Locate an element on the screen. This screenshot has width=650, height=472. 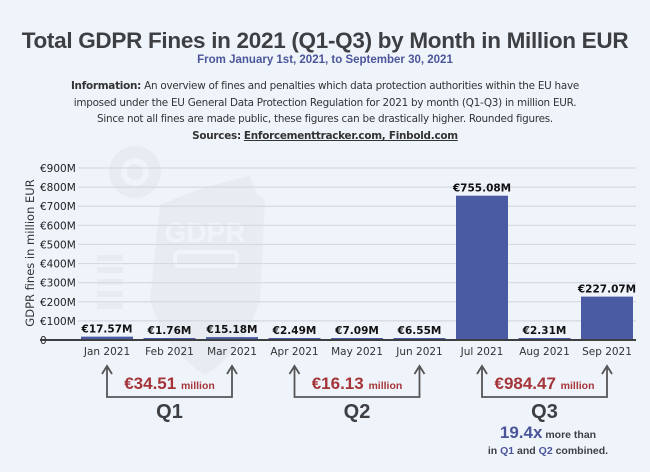
watermark-text: GDPR is located at coordinates (205, 232).